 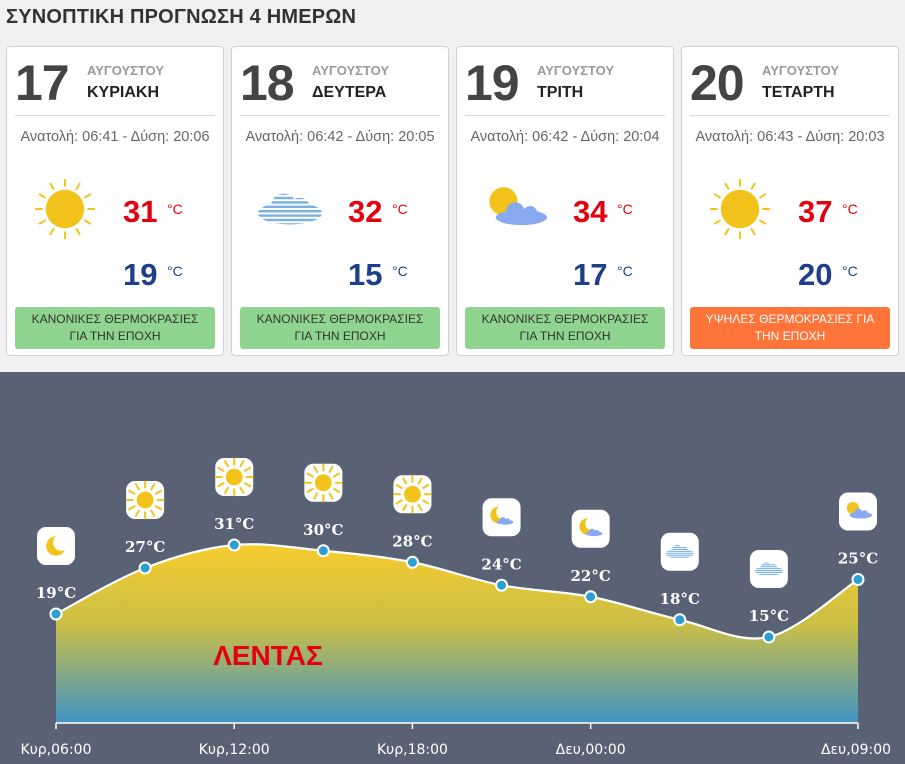 What do you see at coordinates (680, 599) in the screenshot?
I see `temp-label: 18°C` at bounding box center [680, 599].